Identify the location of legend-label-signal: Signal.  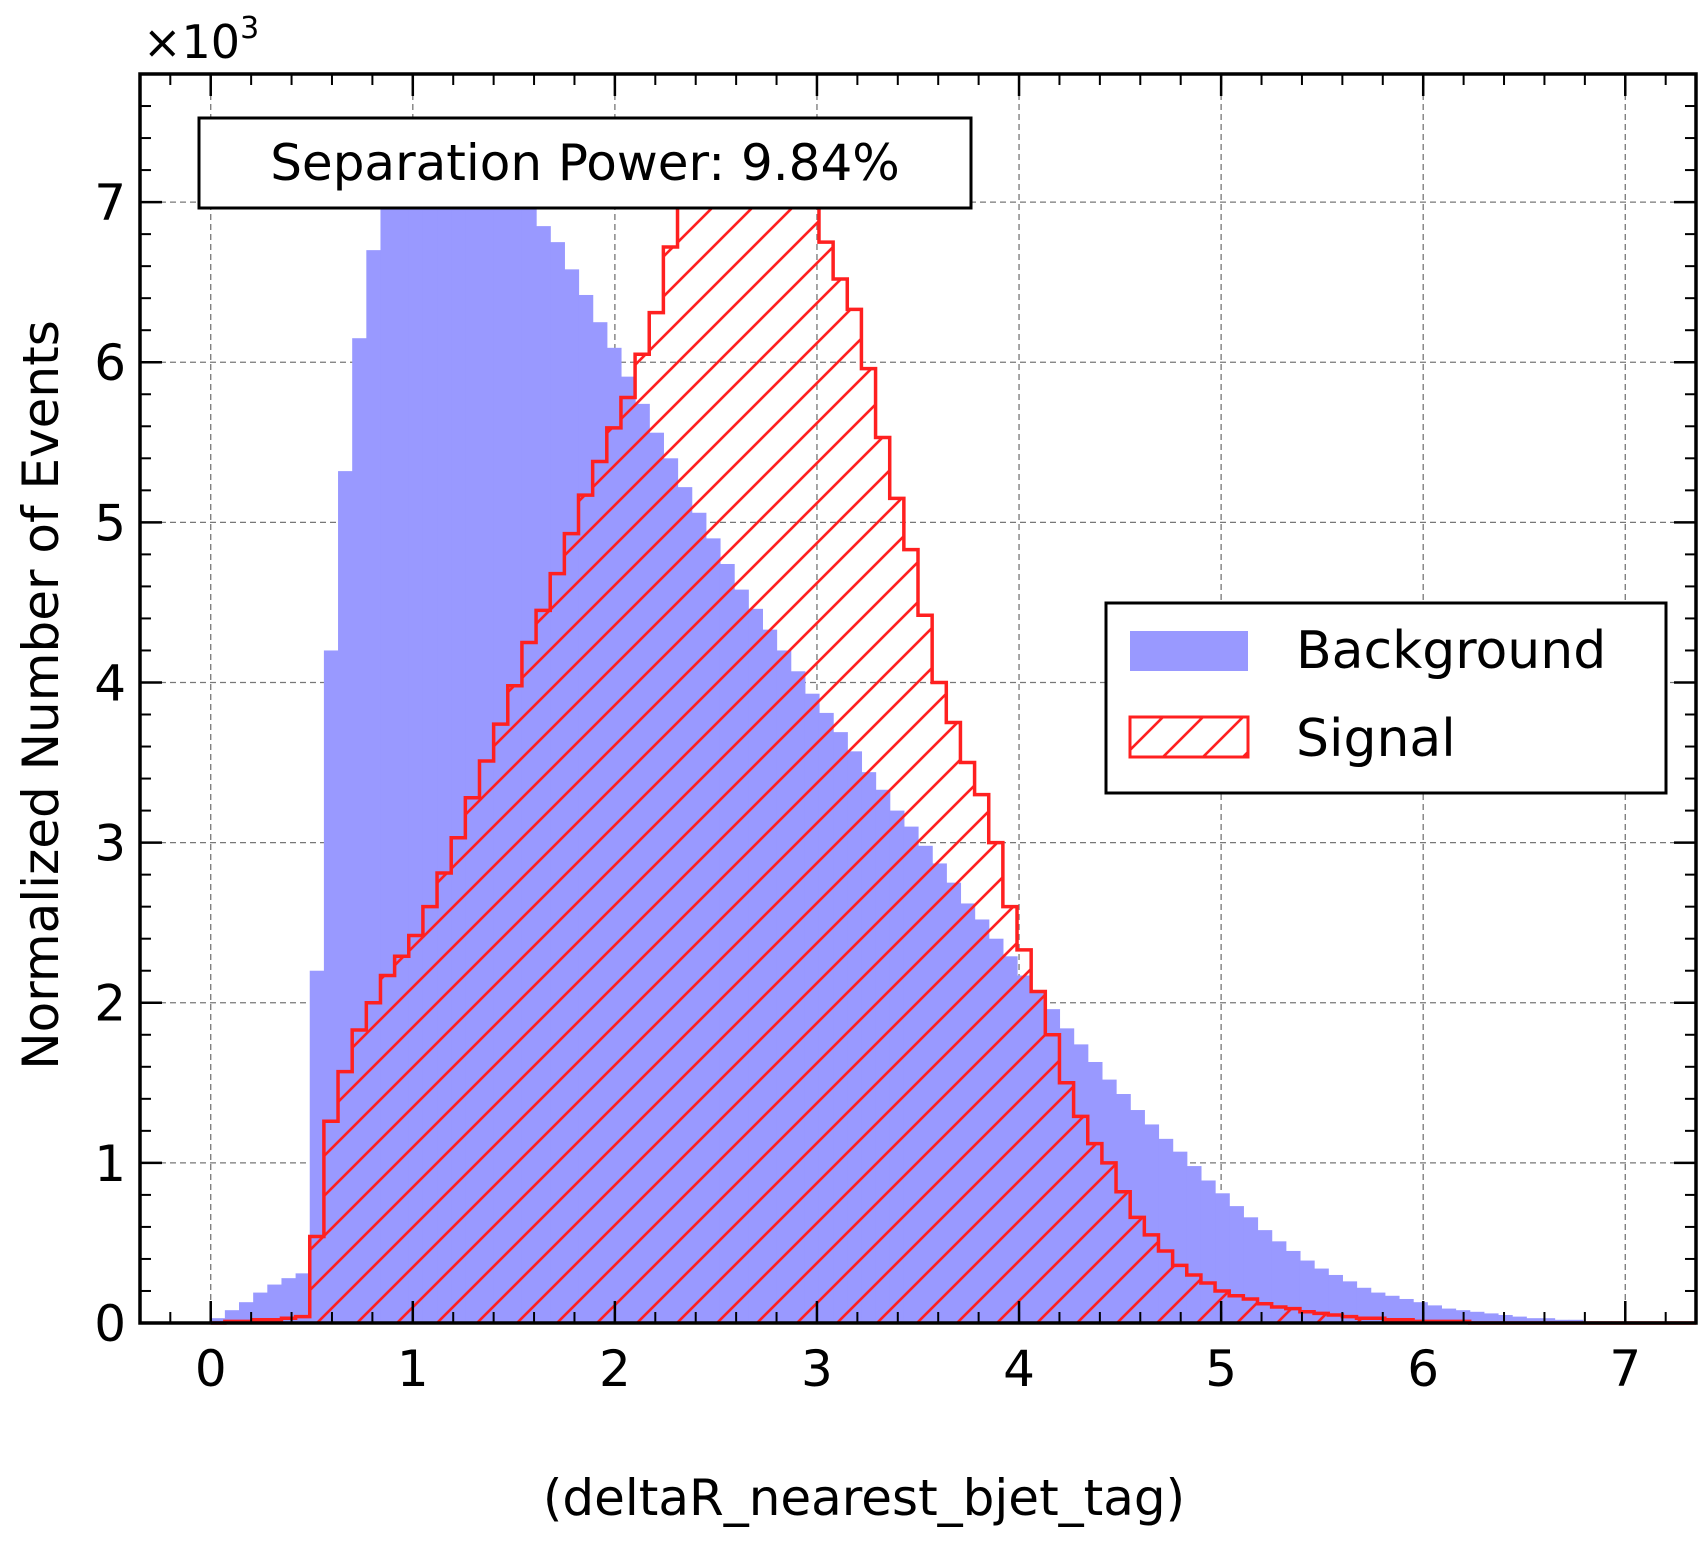
(1376, 739).